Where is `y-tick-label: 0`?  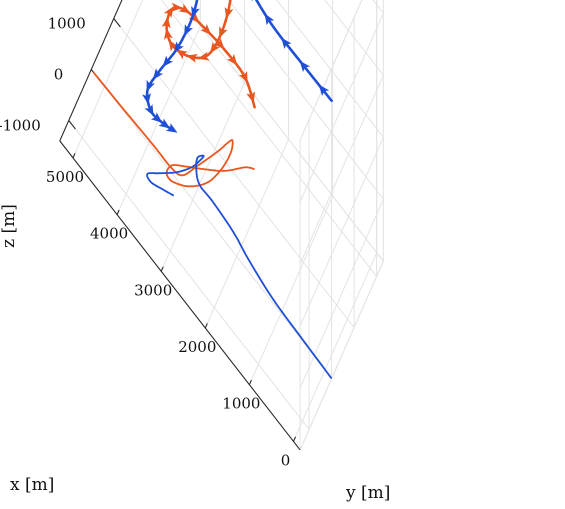
y-tick-label: 0 is located at coordinates (286, 460).